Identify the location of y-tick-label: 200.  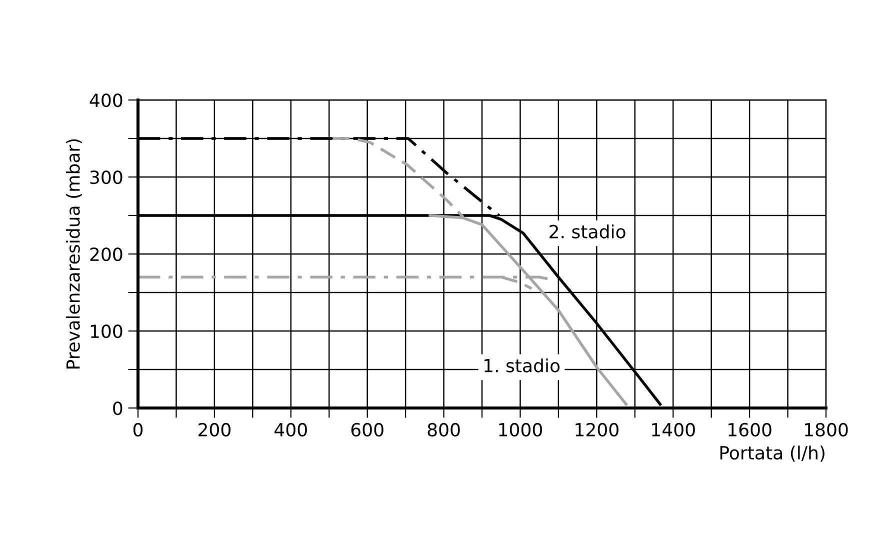
(106, 254).